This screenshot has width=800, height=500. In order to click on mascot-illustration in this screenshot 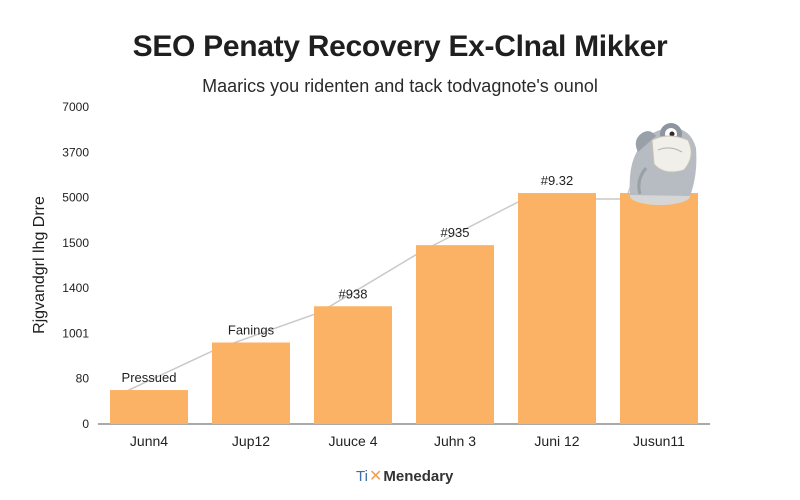, I will do `click(663, 164)`.